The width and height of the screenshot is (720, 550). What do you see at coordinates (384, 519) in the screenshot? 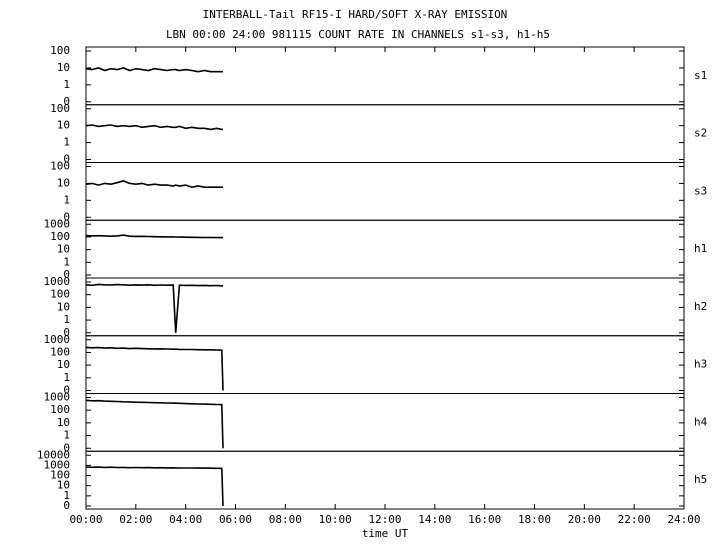
I see `x-tick-label: 12:00` at bounding box center [384, 519].